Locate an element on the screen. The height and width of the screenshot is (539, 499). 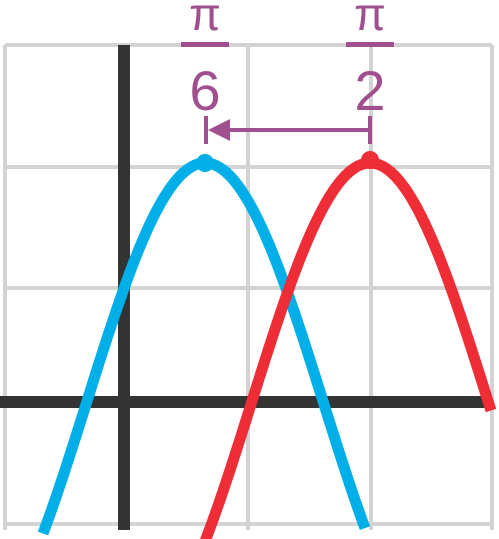
denominator: 2 is located at coordinates (369, 90).